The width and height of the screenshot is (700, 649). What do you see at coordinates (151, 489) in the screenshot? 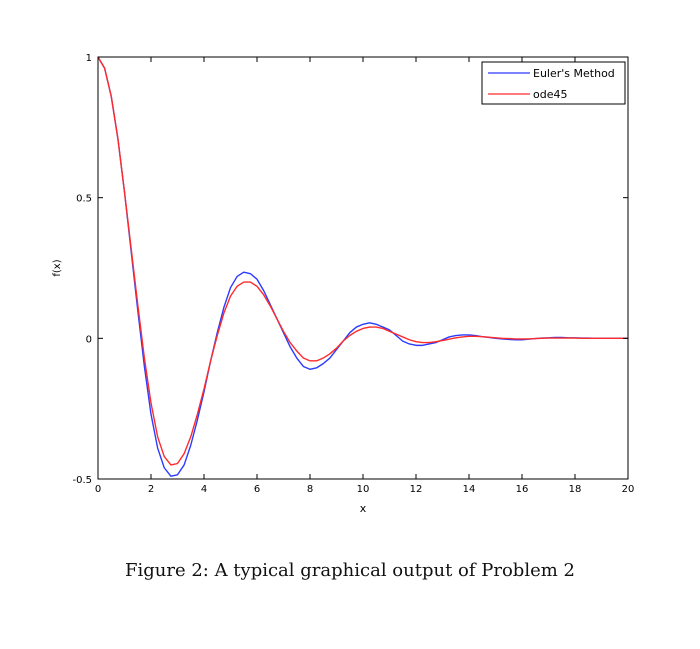
I see `x-tick-label: 2` at bounding box center [151, 489].